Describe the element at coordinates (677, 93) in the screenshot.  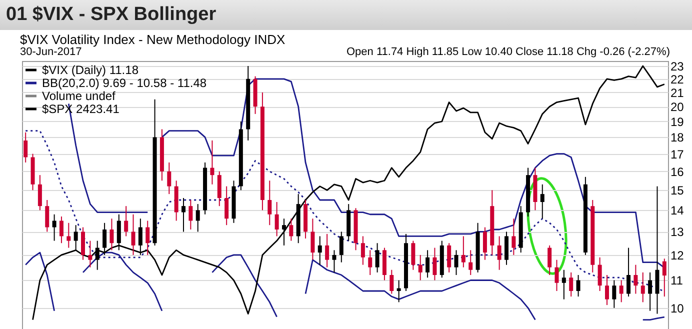
I see `y-tick-label: 21` at that location.